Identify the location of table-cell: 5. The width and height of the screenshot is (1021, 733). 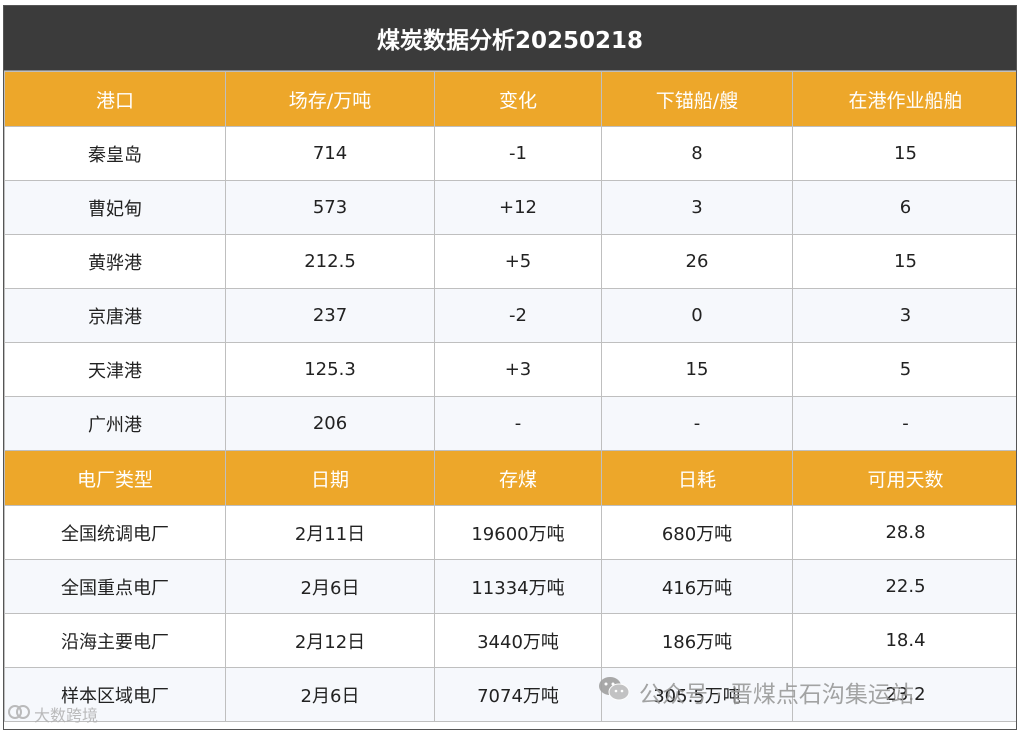
(904, 369).